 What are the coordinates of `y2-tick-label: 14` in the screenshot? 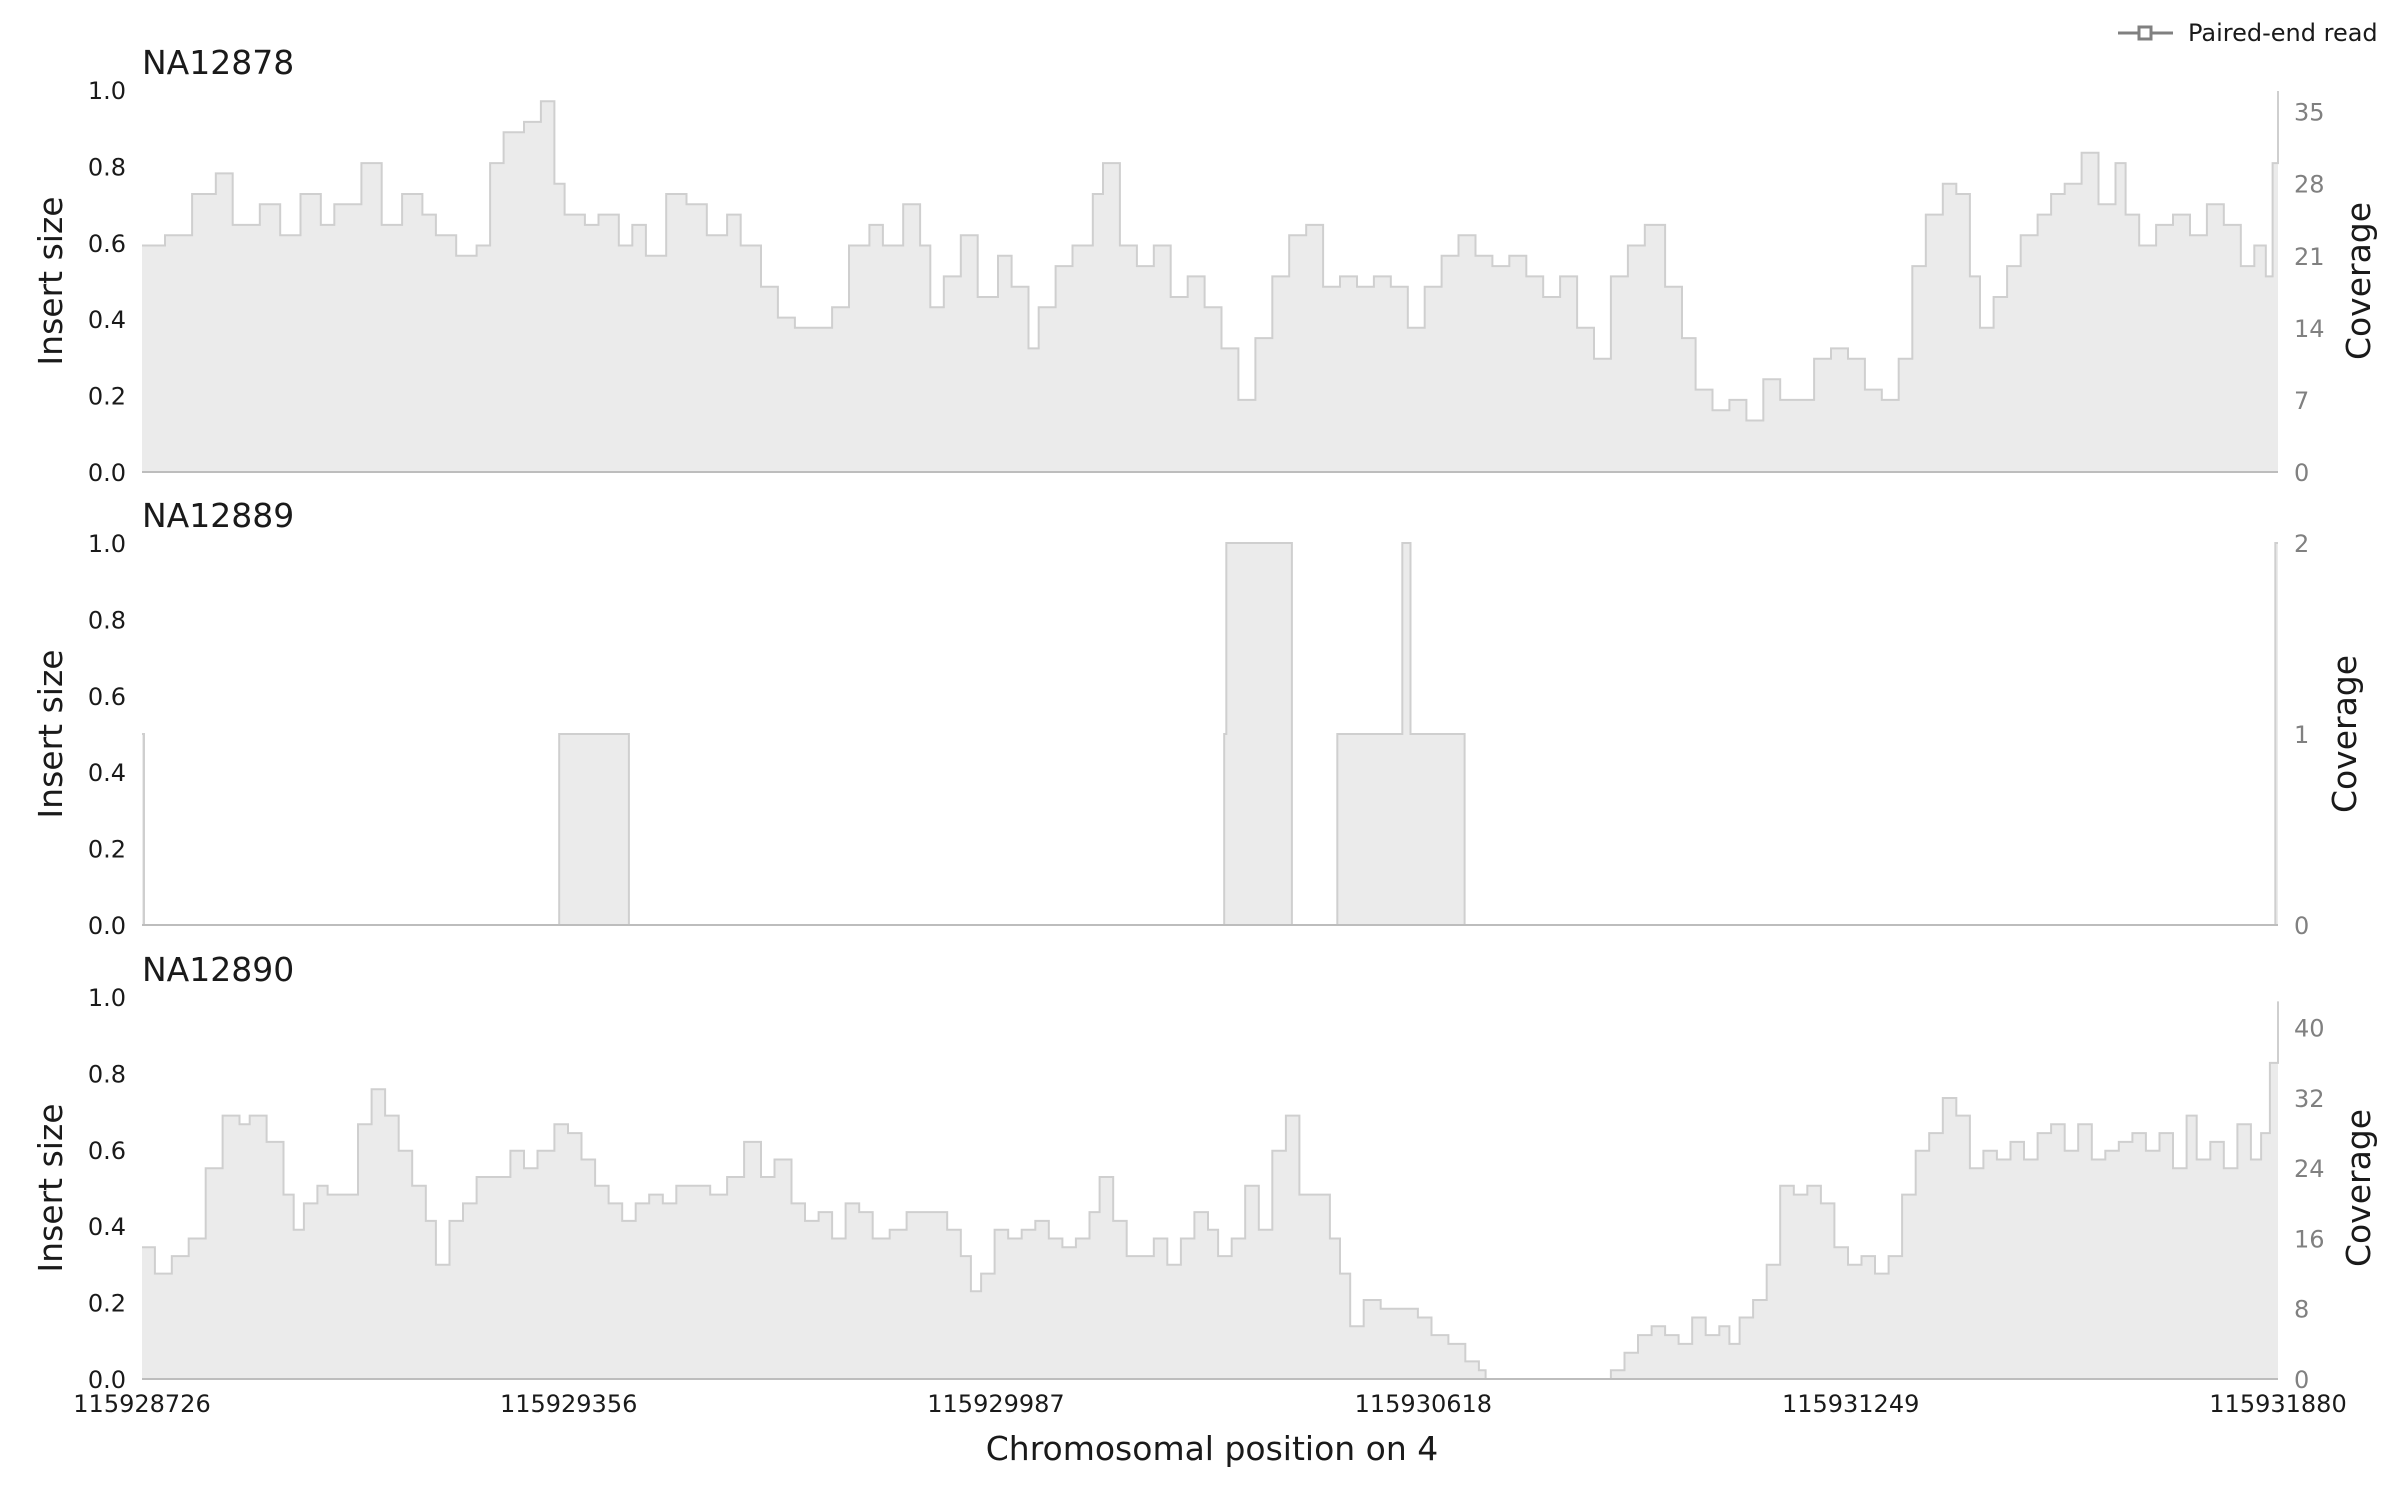 It's located at (2309, 329).